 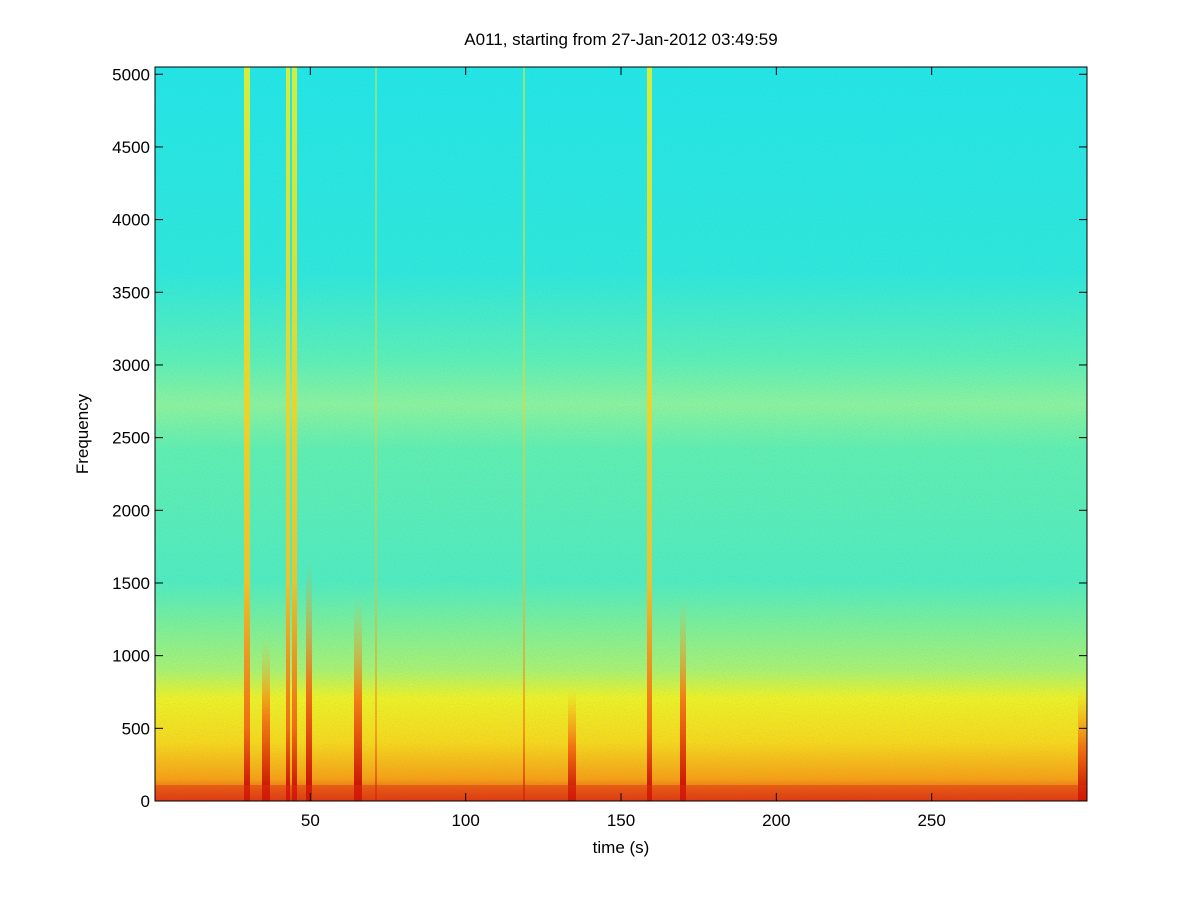 What do you see at coordinates (620, 39) in the screenshot?
I see `chart-title: A011, starting from 27-Jan-2012 03:49:59` at bounding box center [620, 39].